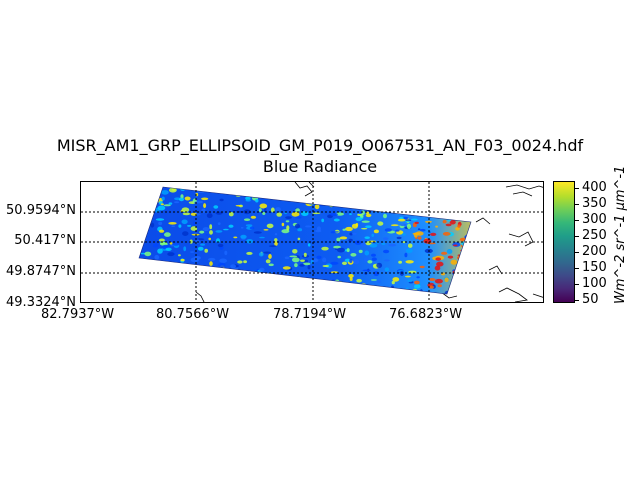  Describe the element at coordinates (620, 234) in the screenshot. I see `colorbar-unit-label: Wm^-2 sr^-1 μm^-1` at that location.